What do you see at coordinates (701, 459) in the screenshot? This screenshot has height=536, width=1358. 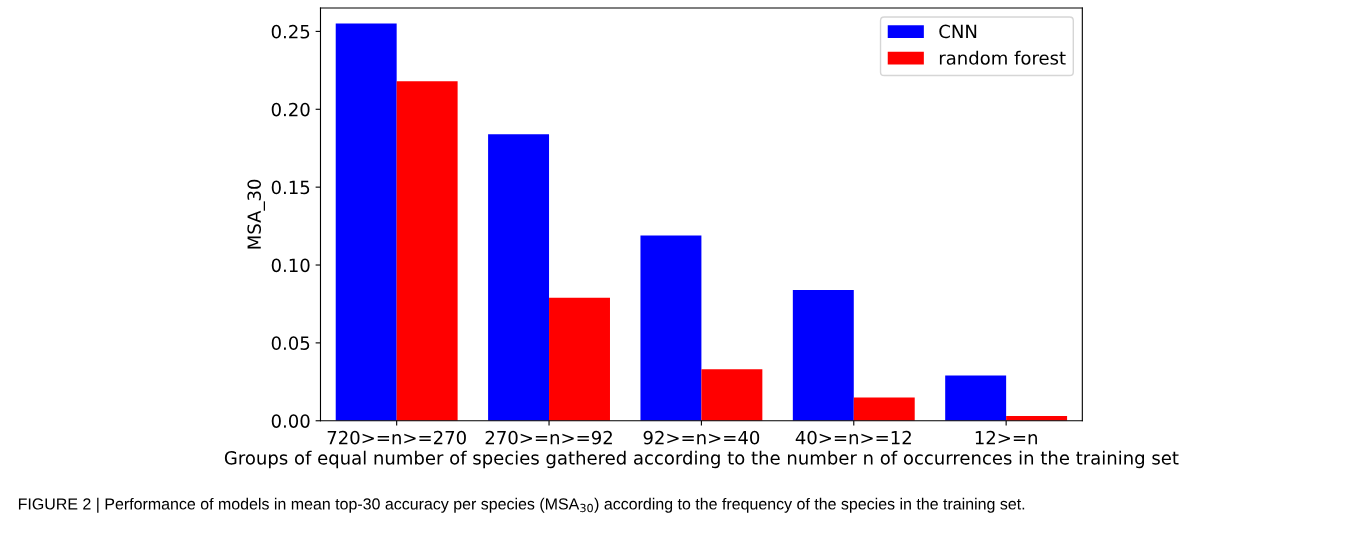 I see `x-axis-title: Groups of equal number of species gathered according to the number n of occurrences in the training set` at bounding box center [701, 459].